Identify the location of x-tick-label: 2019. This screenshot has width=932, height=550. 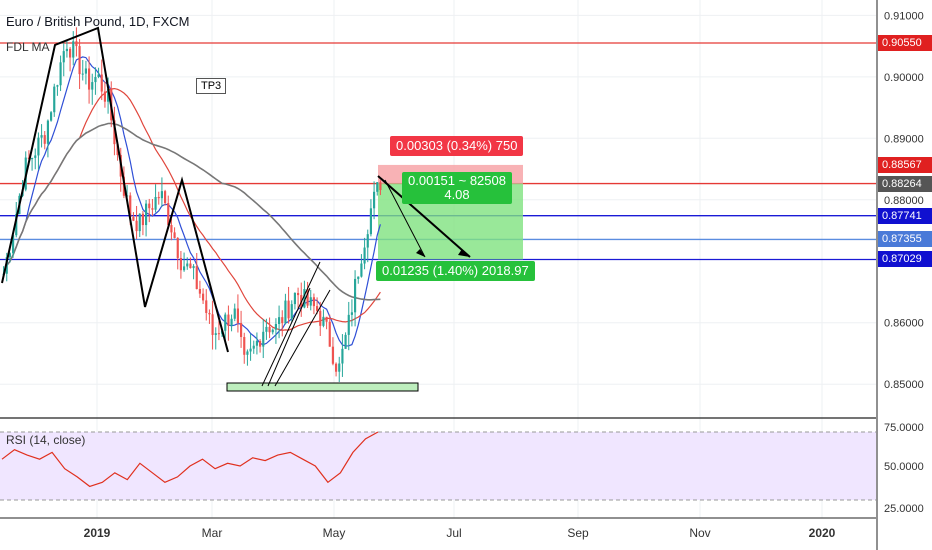
(97, 533).